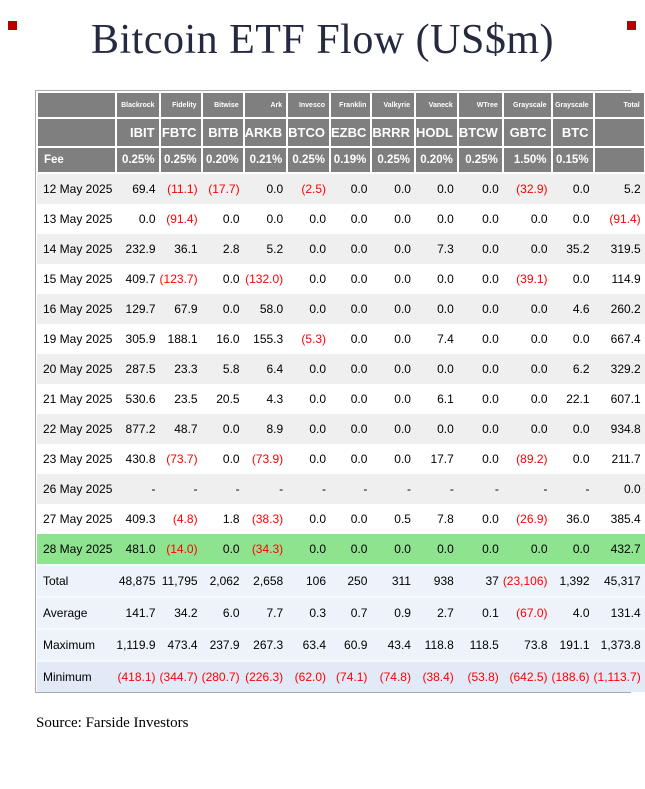  What do you see at coordinates (268, 581) in the screenshot?
I see `summary-value-cell: 2,658` at bounding box center [268, 581].